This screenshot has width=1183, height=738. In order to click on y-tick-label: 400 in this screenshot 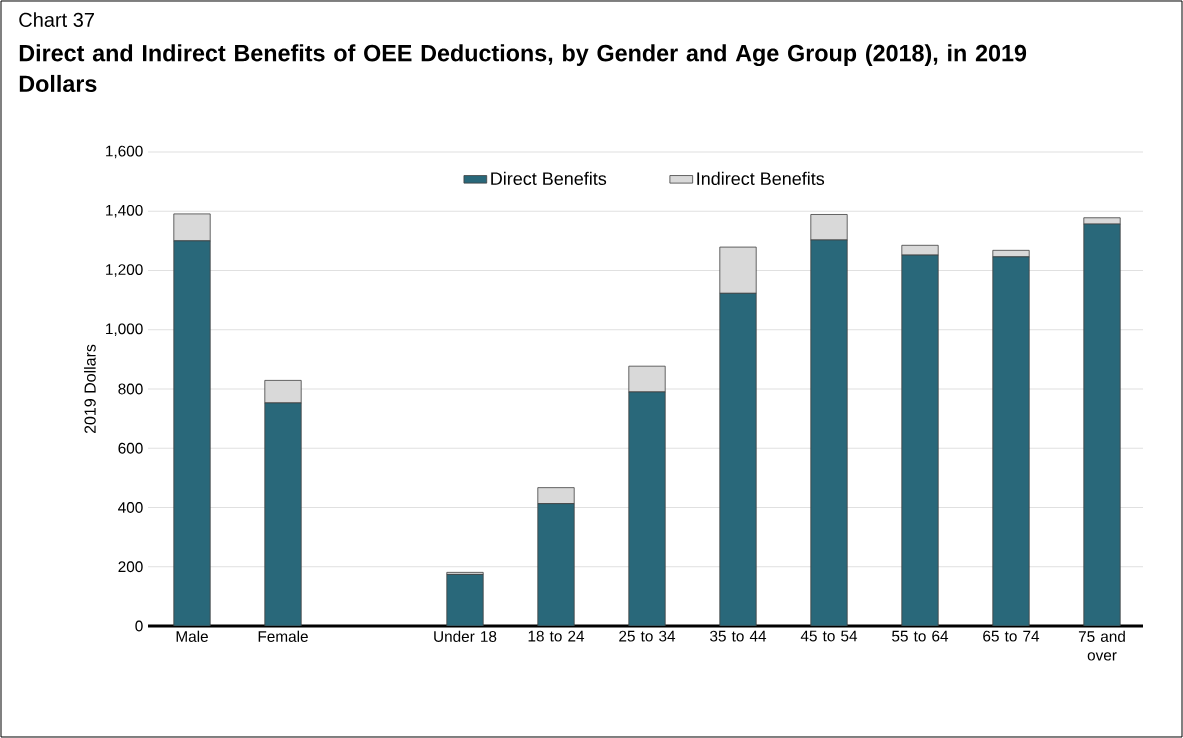, I will do `click(130, 507)`.